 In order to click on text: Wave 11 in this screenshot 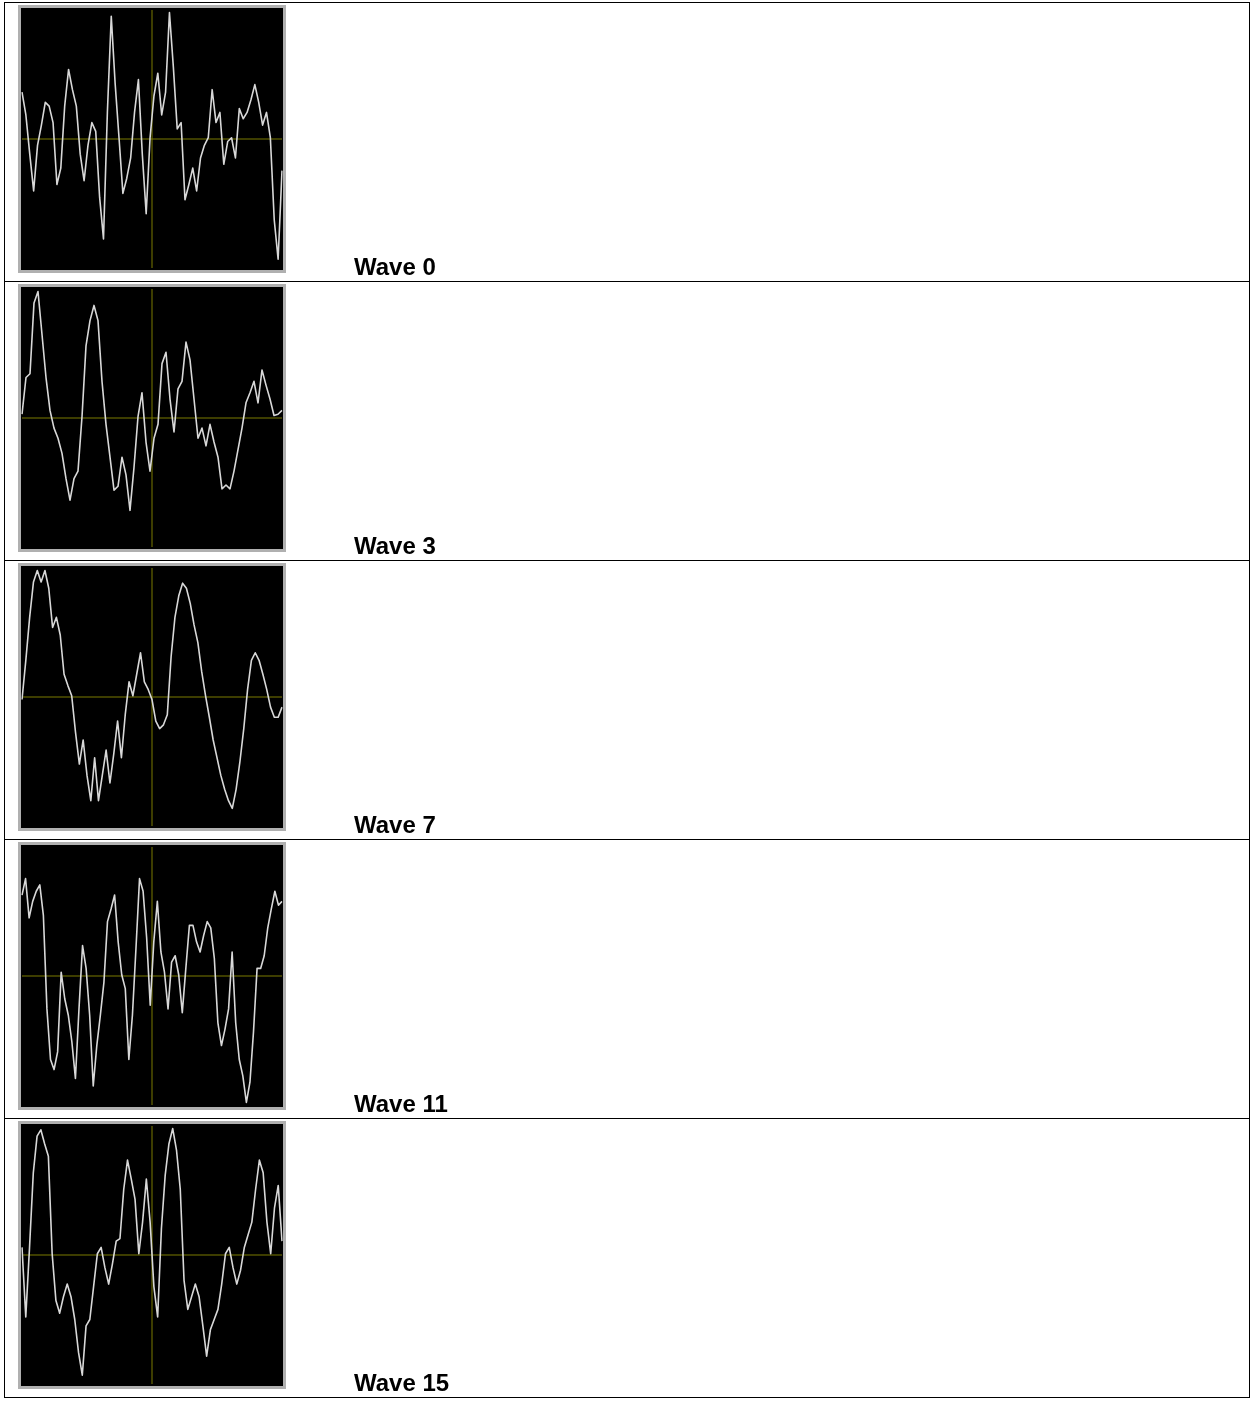, I will do `click(401, 1103)`.